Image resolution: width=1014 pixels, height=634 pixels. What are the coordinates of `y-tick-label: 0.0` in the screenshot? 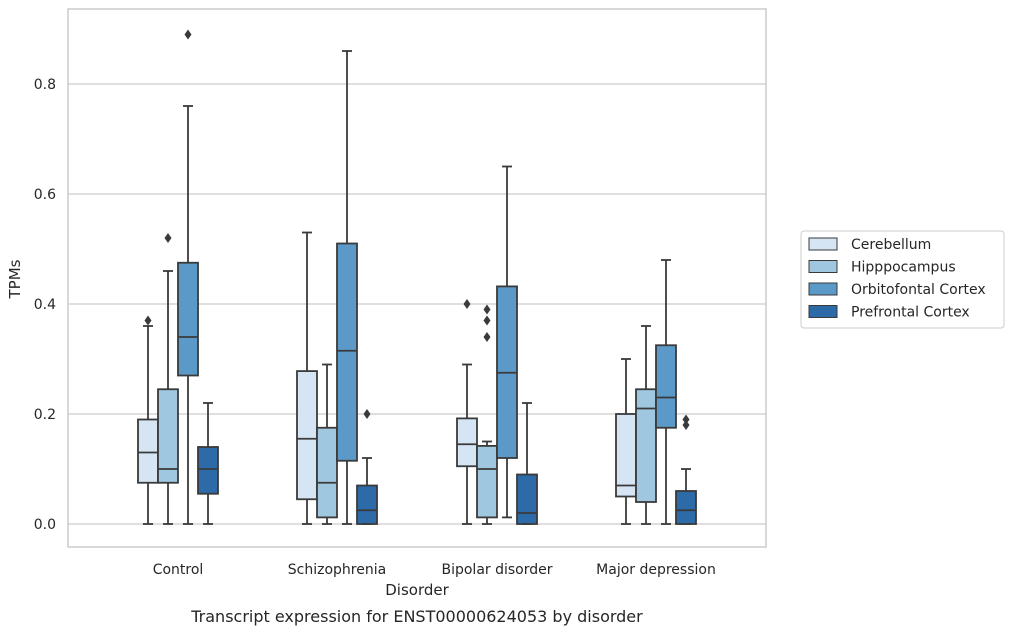 It's located at (45, 525).